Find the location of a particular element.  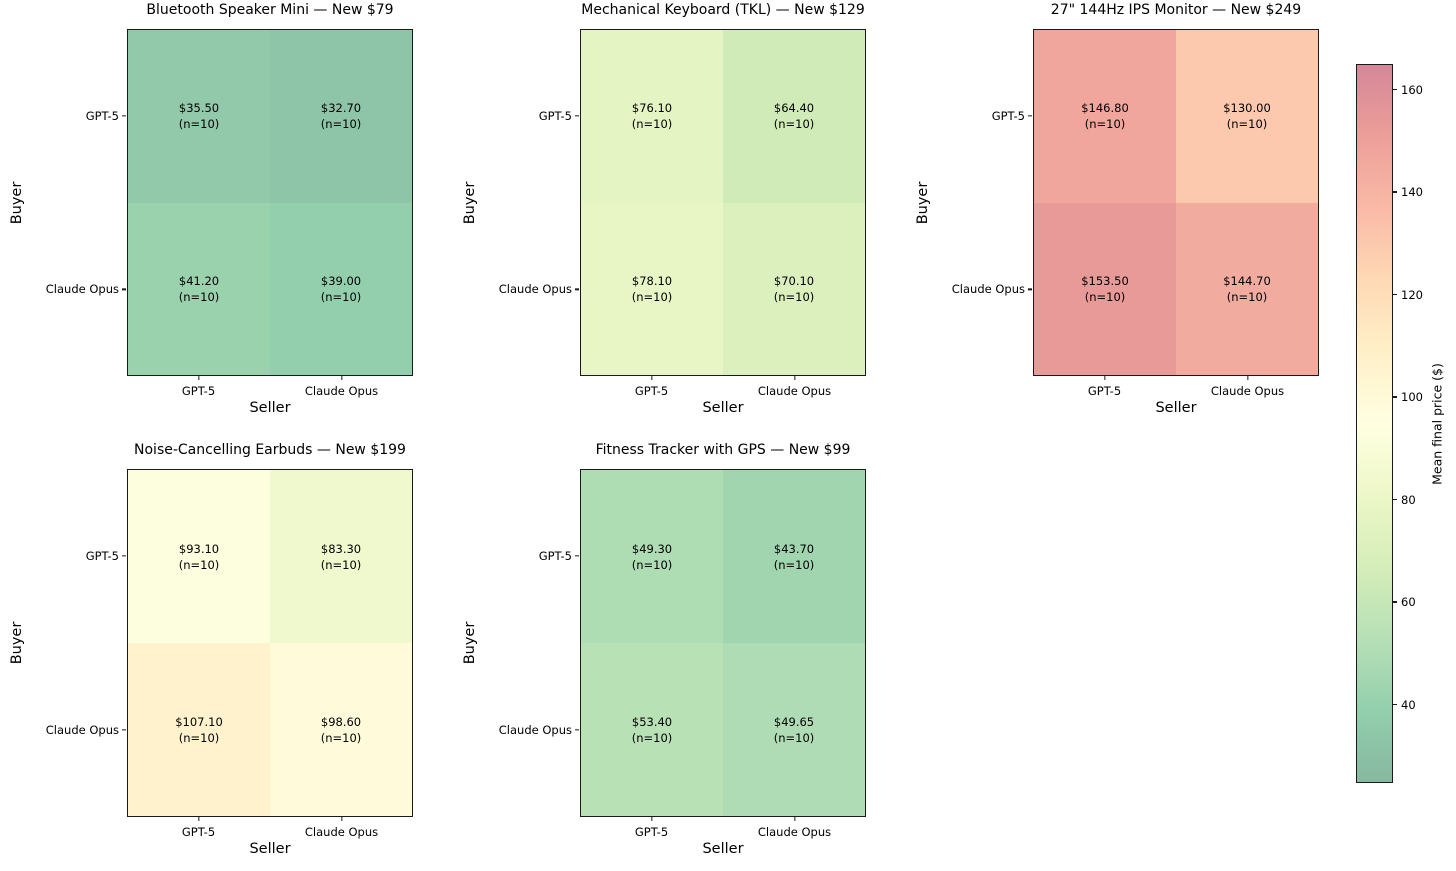

heatmap-cell: $130.00 (n=10) is located at coordinates (1247, 116).